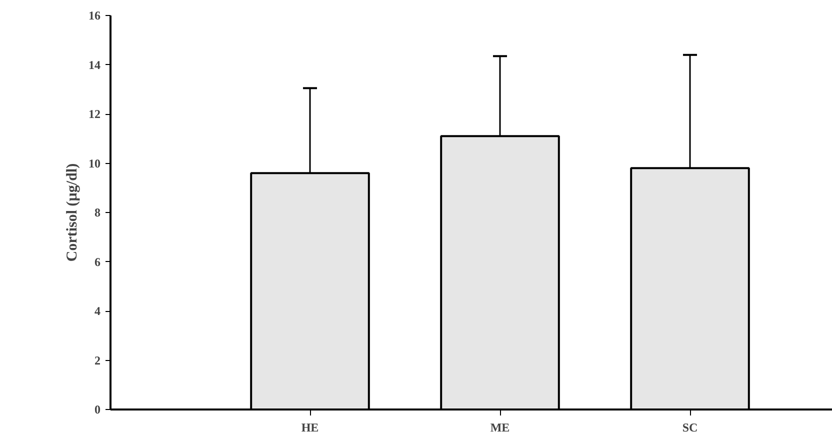 Image resolution: width=832 pixels, height=437 pixels. I want to click on y-tick-label: 2, so click(97, 360).